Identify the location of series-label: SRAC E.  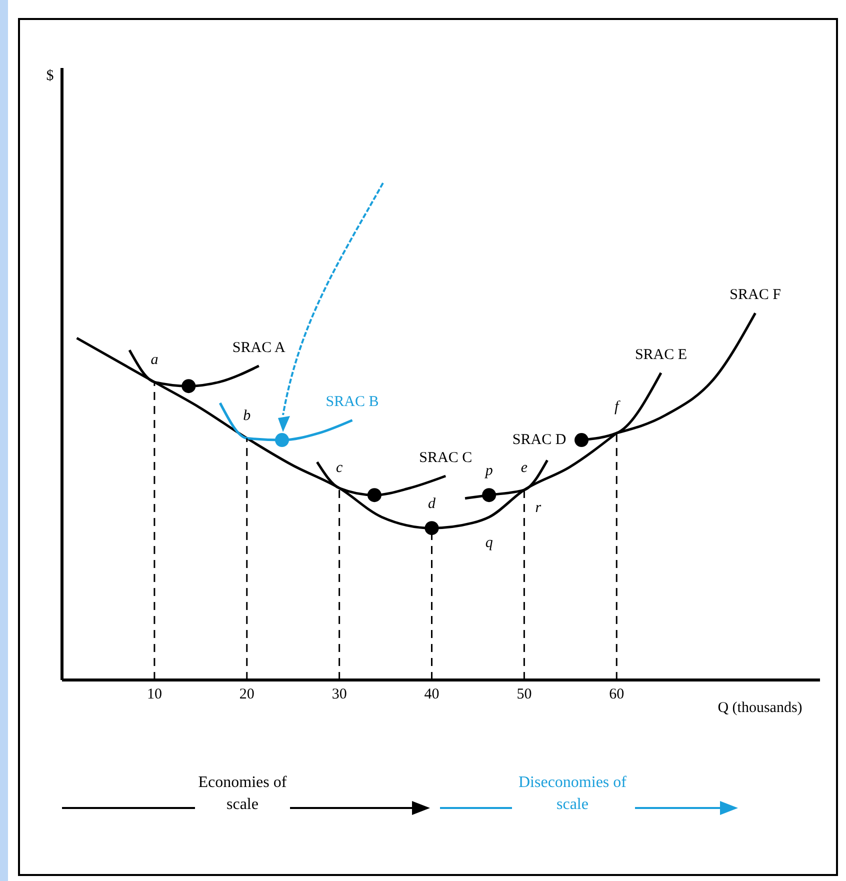
(661, 354).